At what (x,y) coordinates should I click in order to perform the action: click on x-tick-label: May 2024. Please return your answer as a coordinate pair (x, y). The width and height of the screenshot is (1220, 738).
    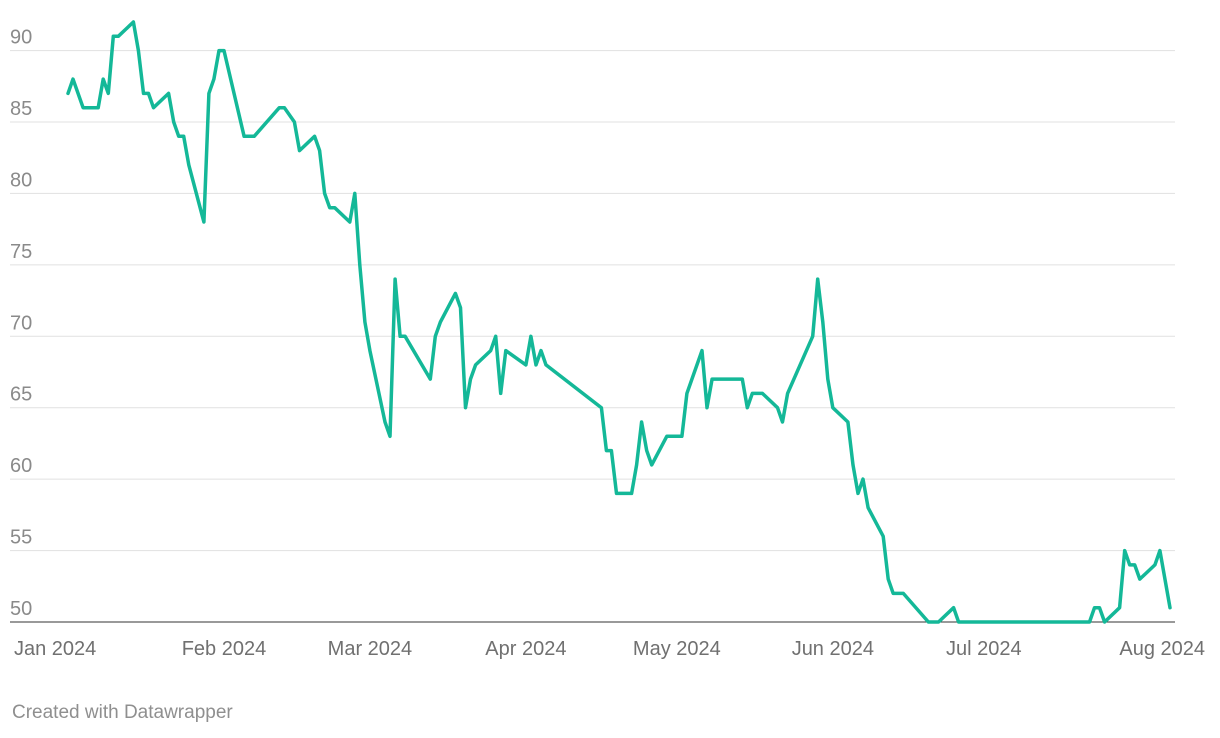
    Looking at the image, I should click on (677, 649).